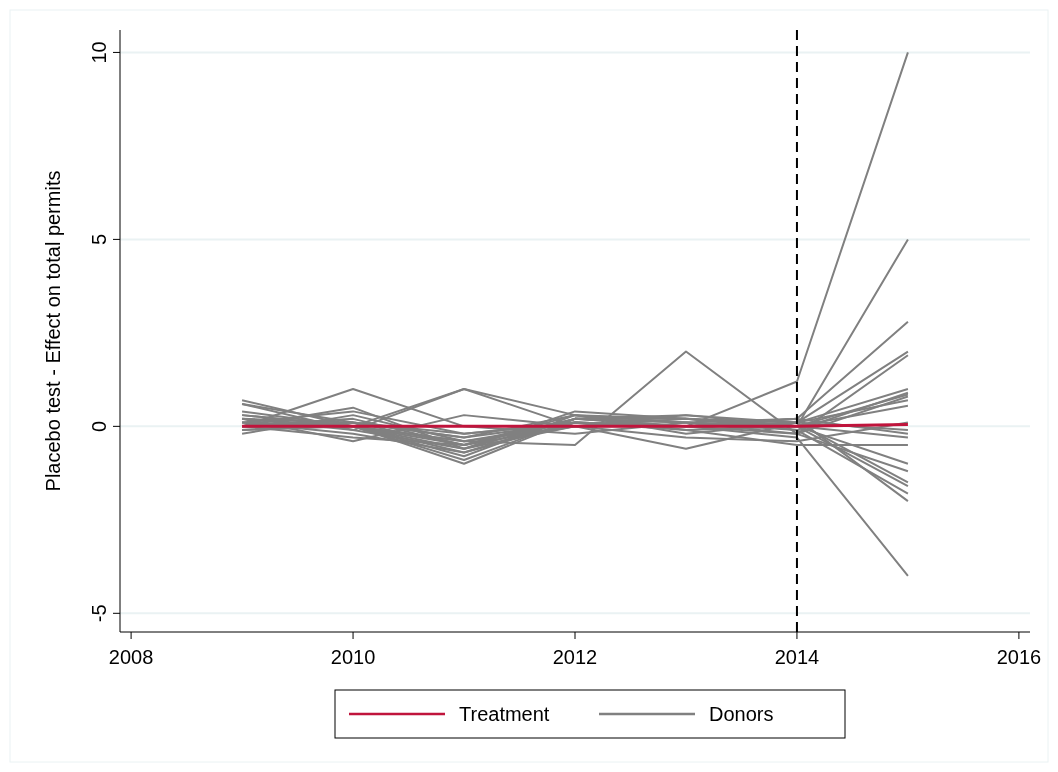 Image resolution: width=1058 pixels, height=772 pixels. Describe the element at coordinates (99, 239) in the screenshot. I see `y-tick-label: 5` at that location.